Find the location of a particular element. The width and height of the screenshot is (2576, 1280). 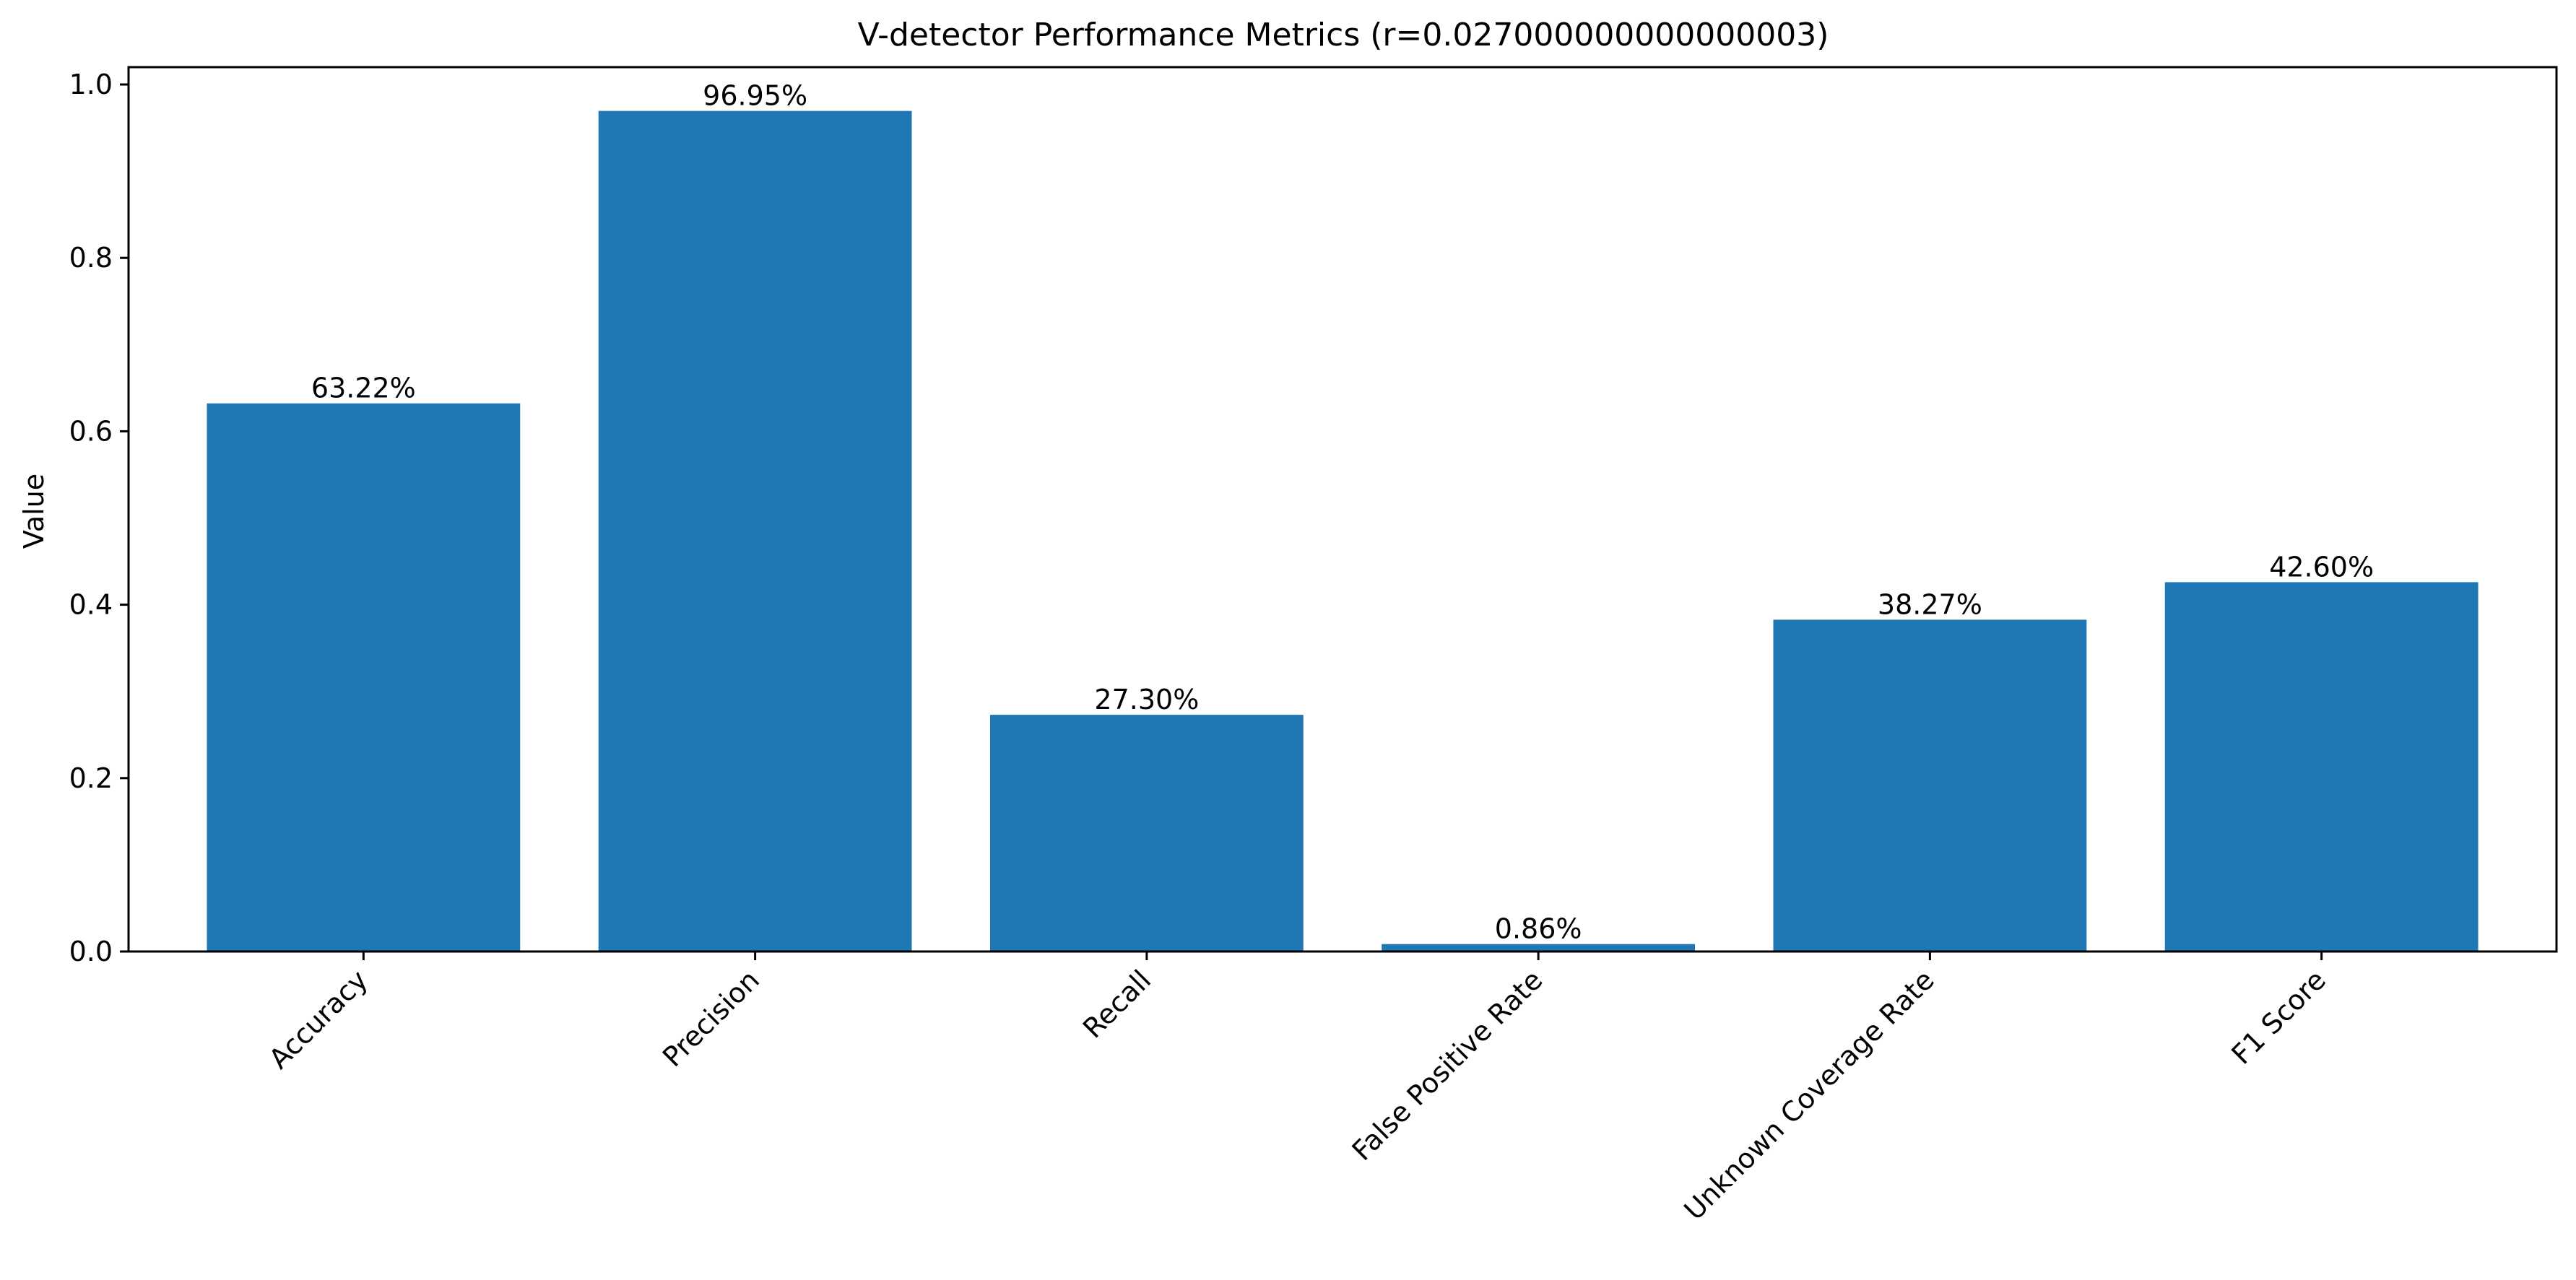

x-tick-label: Accuracy is located at coordinates (318, 1019).